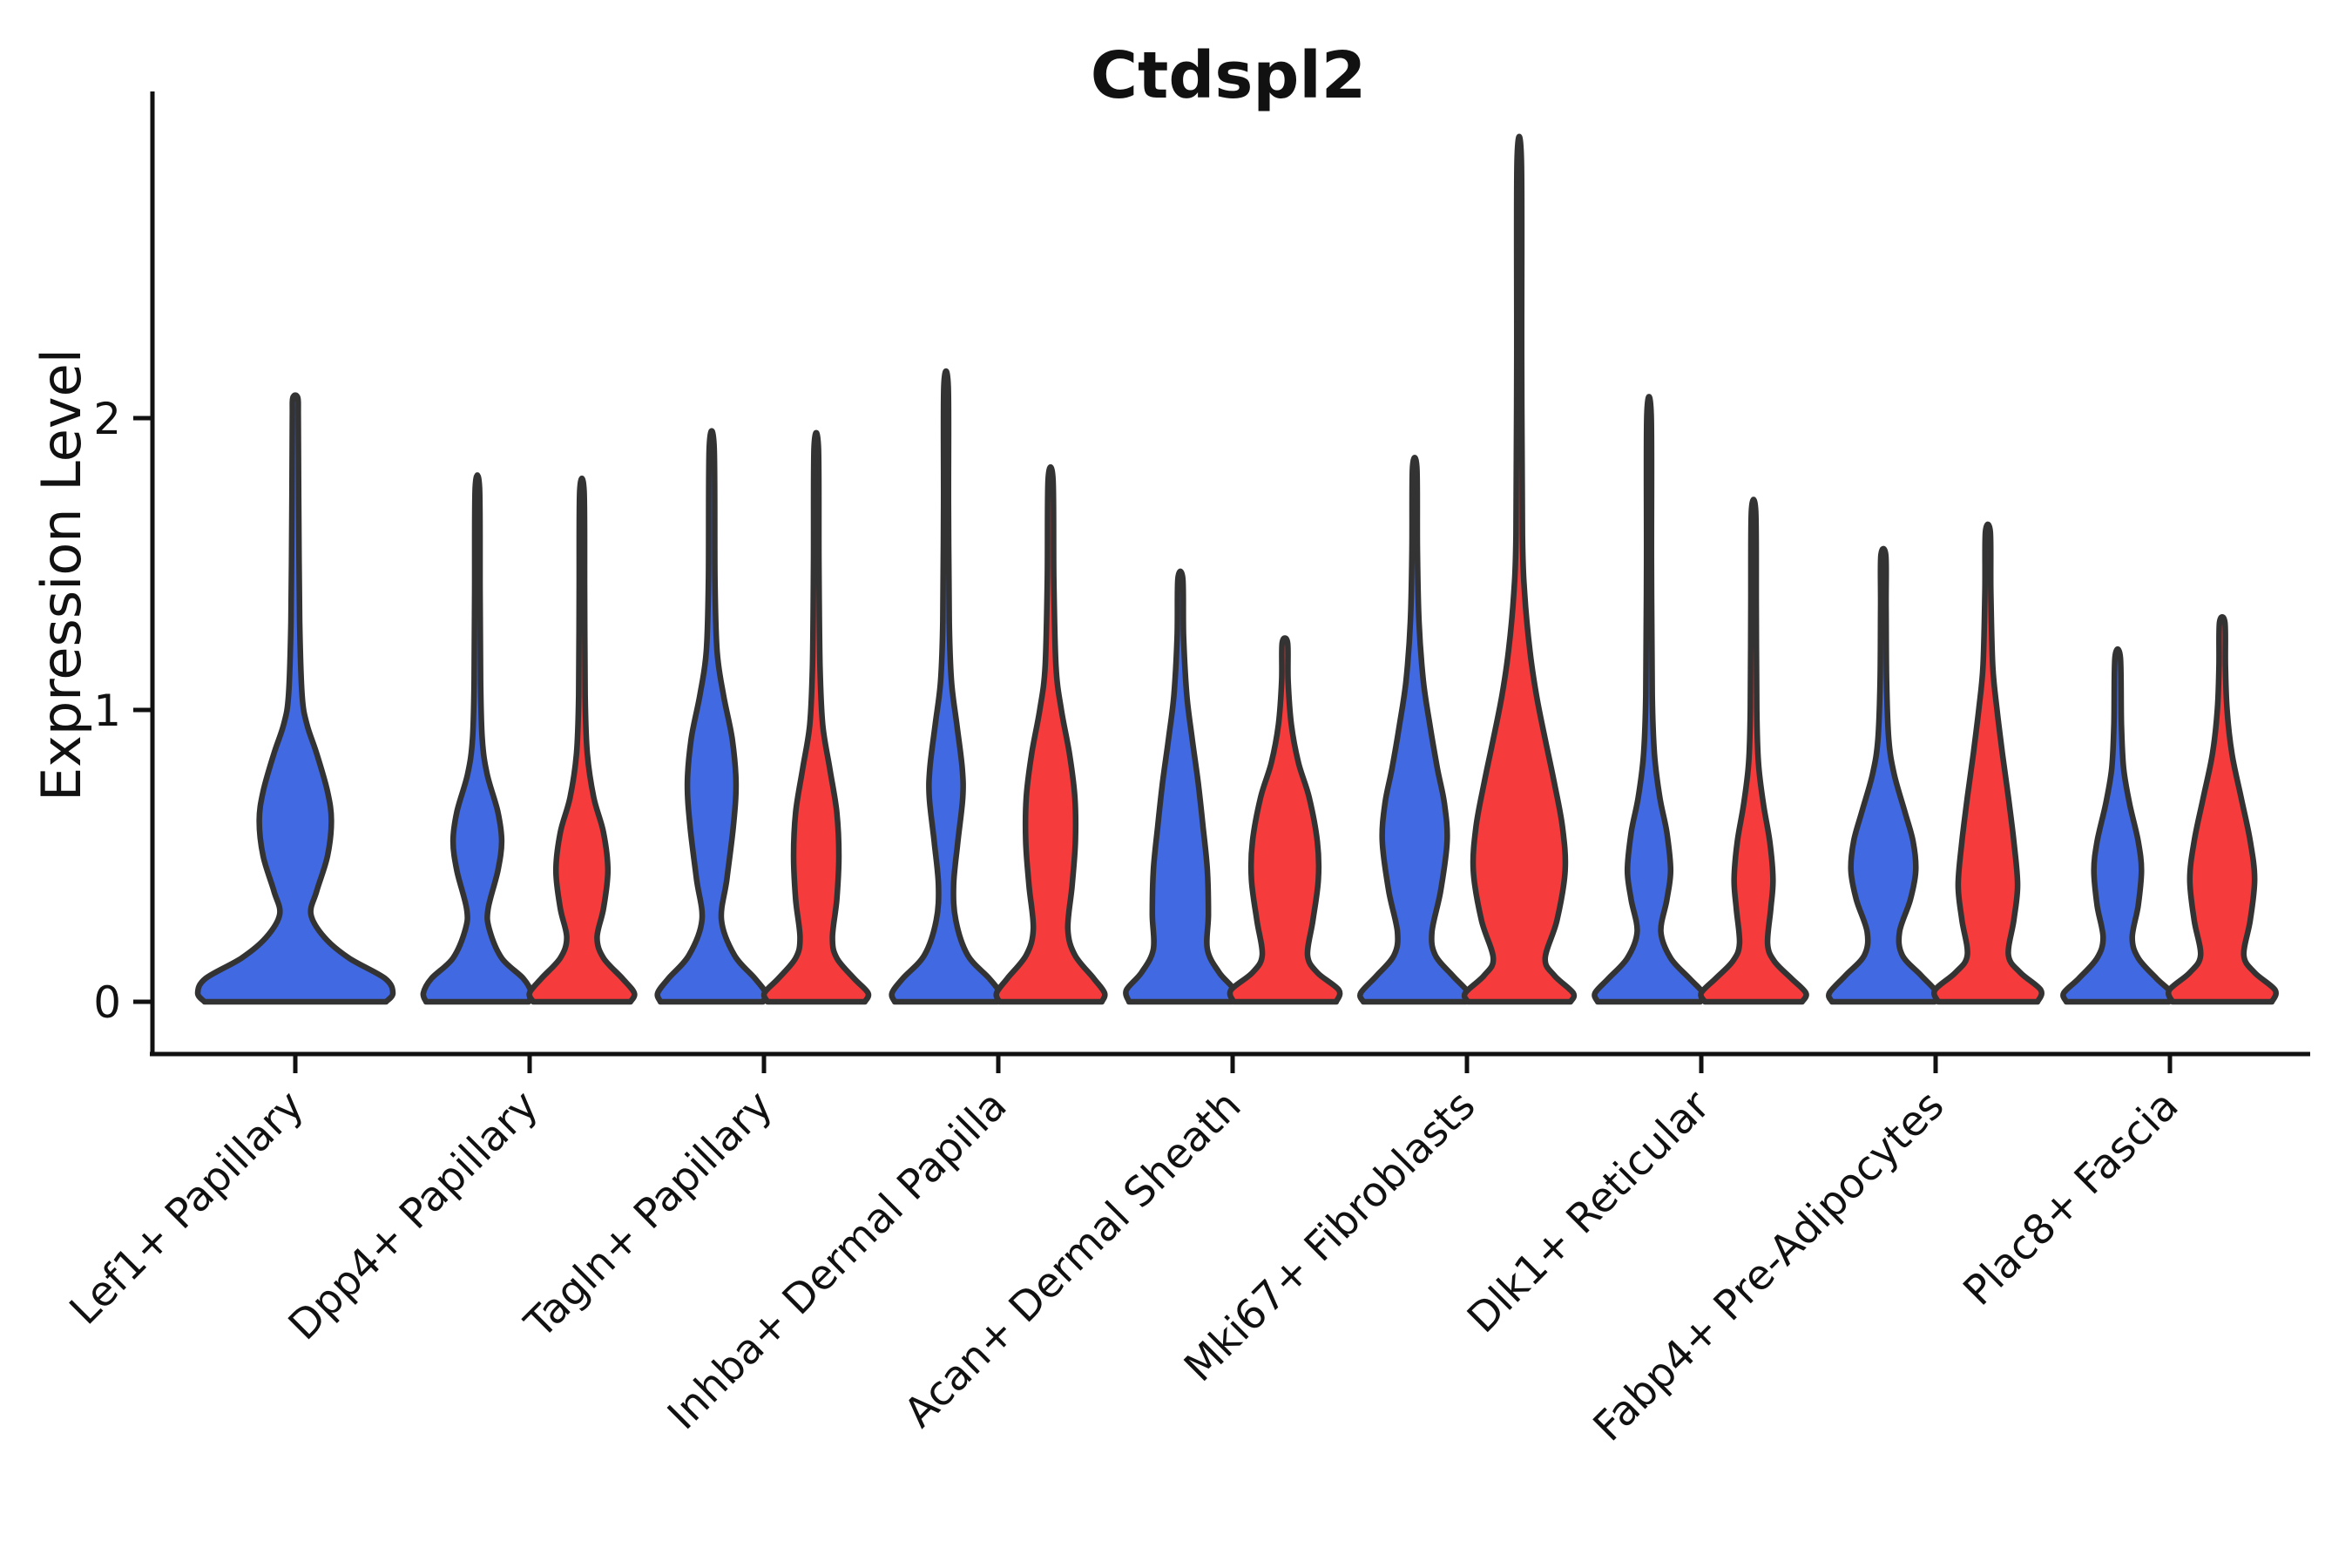  What do you see at coordinates (61, 574) in the screenshot?
I see `y-axis-label: Expression Level` at bounding box center [61, 574].